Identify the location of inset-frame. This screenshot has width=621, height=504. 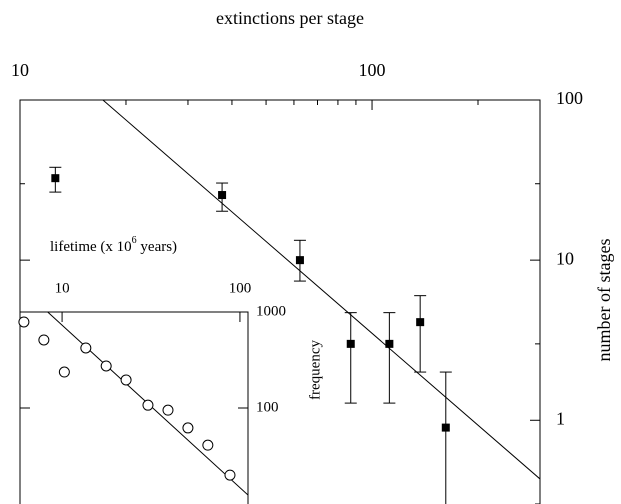
(134, 407).